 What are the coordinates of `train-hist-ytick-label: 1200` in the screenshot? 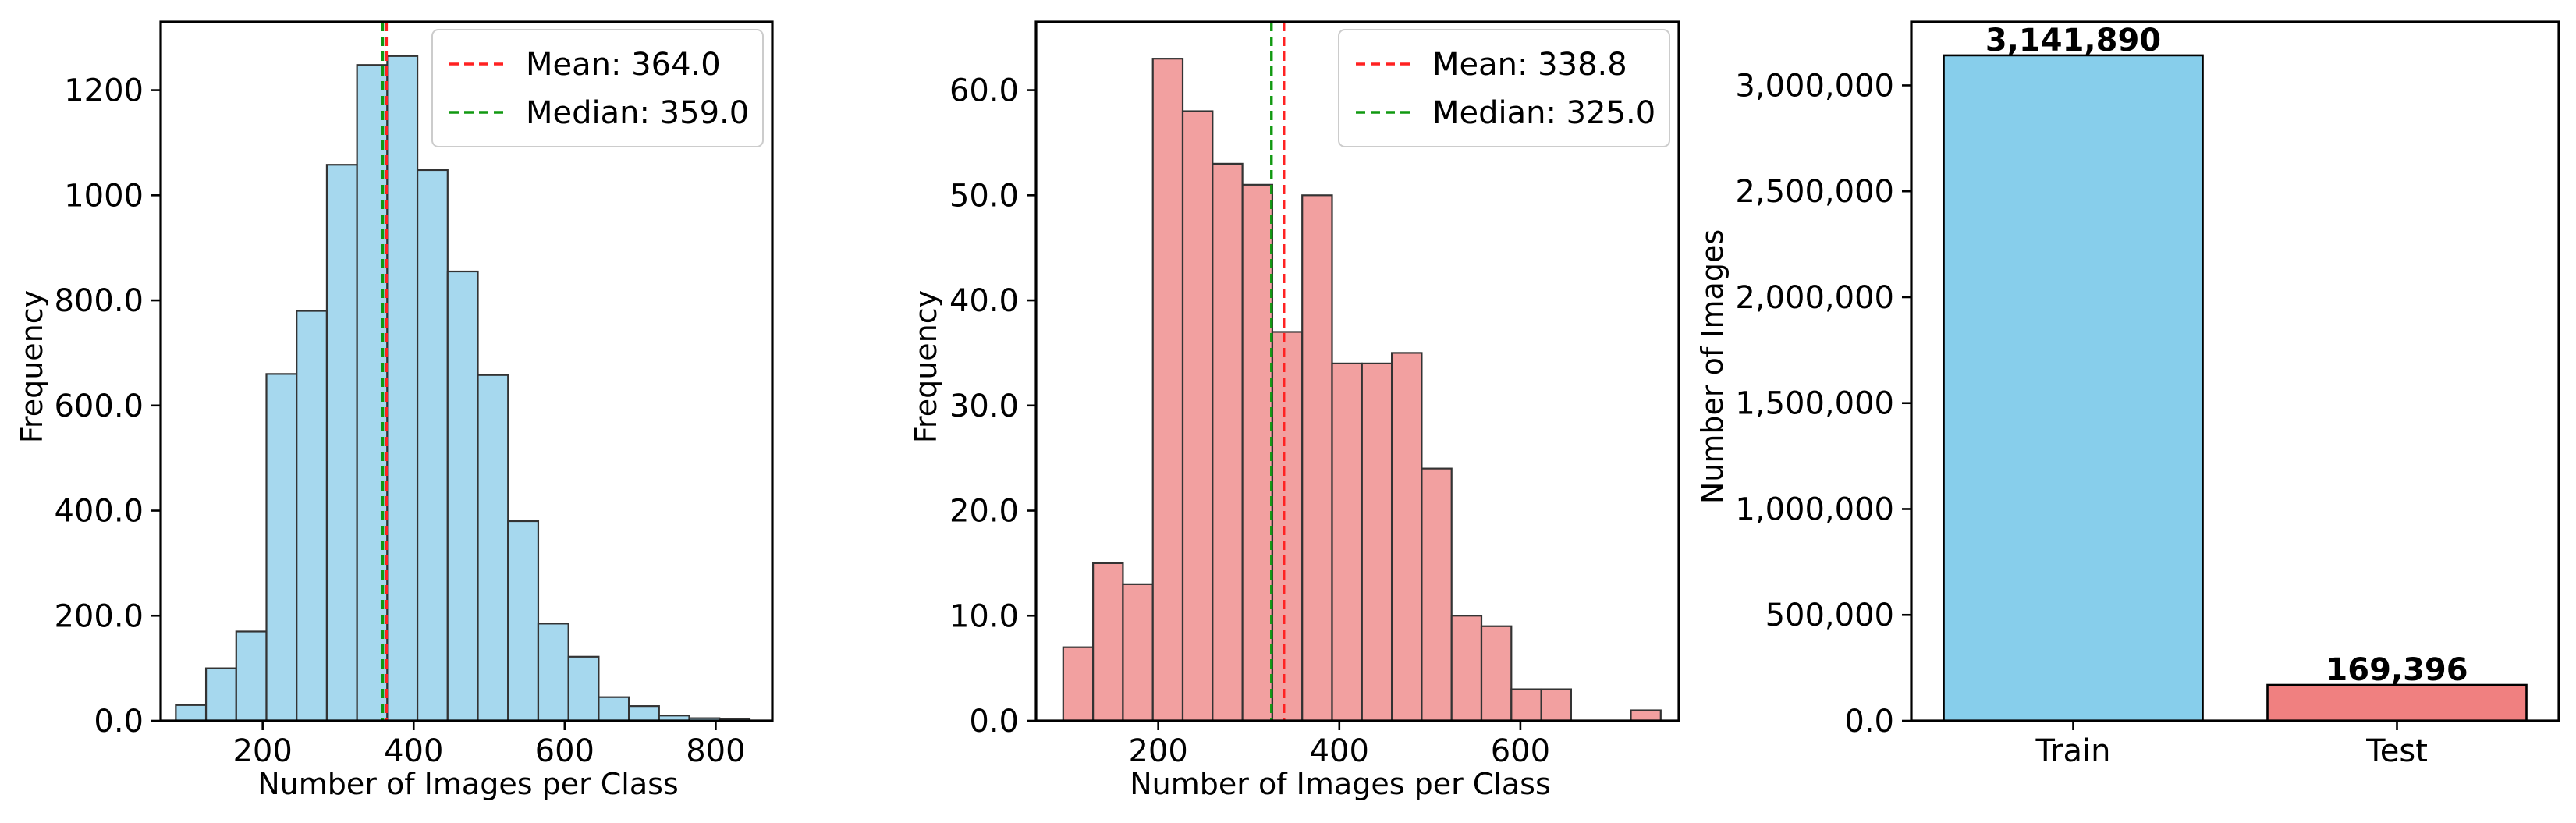 It's located at (104, 91).